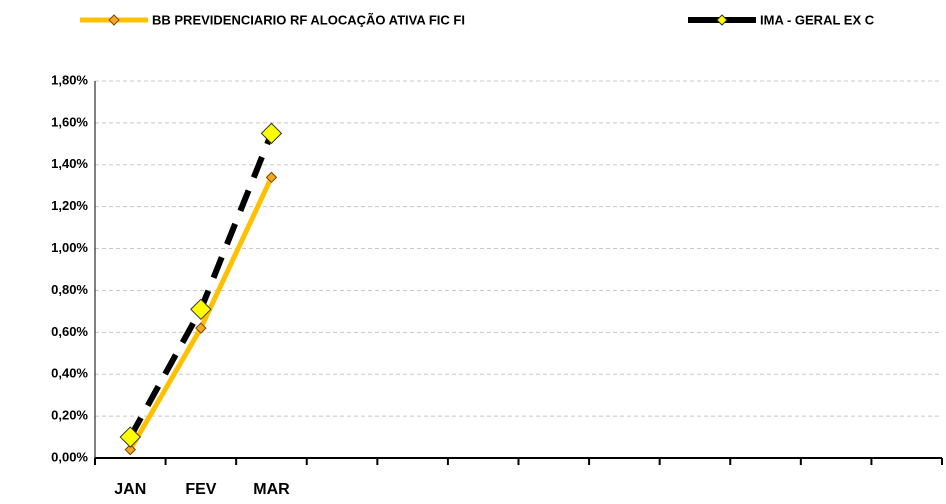 The width and height of the screenshot is (946, 504). What do you see at coordinates (69, 415) in the screenshot?
I see `y-tick-label: 0,20%` at bounding box center [69, 415].